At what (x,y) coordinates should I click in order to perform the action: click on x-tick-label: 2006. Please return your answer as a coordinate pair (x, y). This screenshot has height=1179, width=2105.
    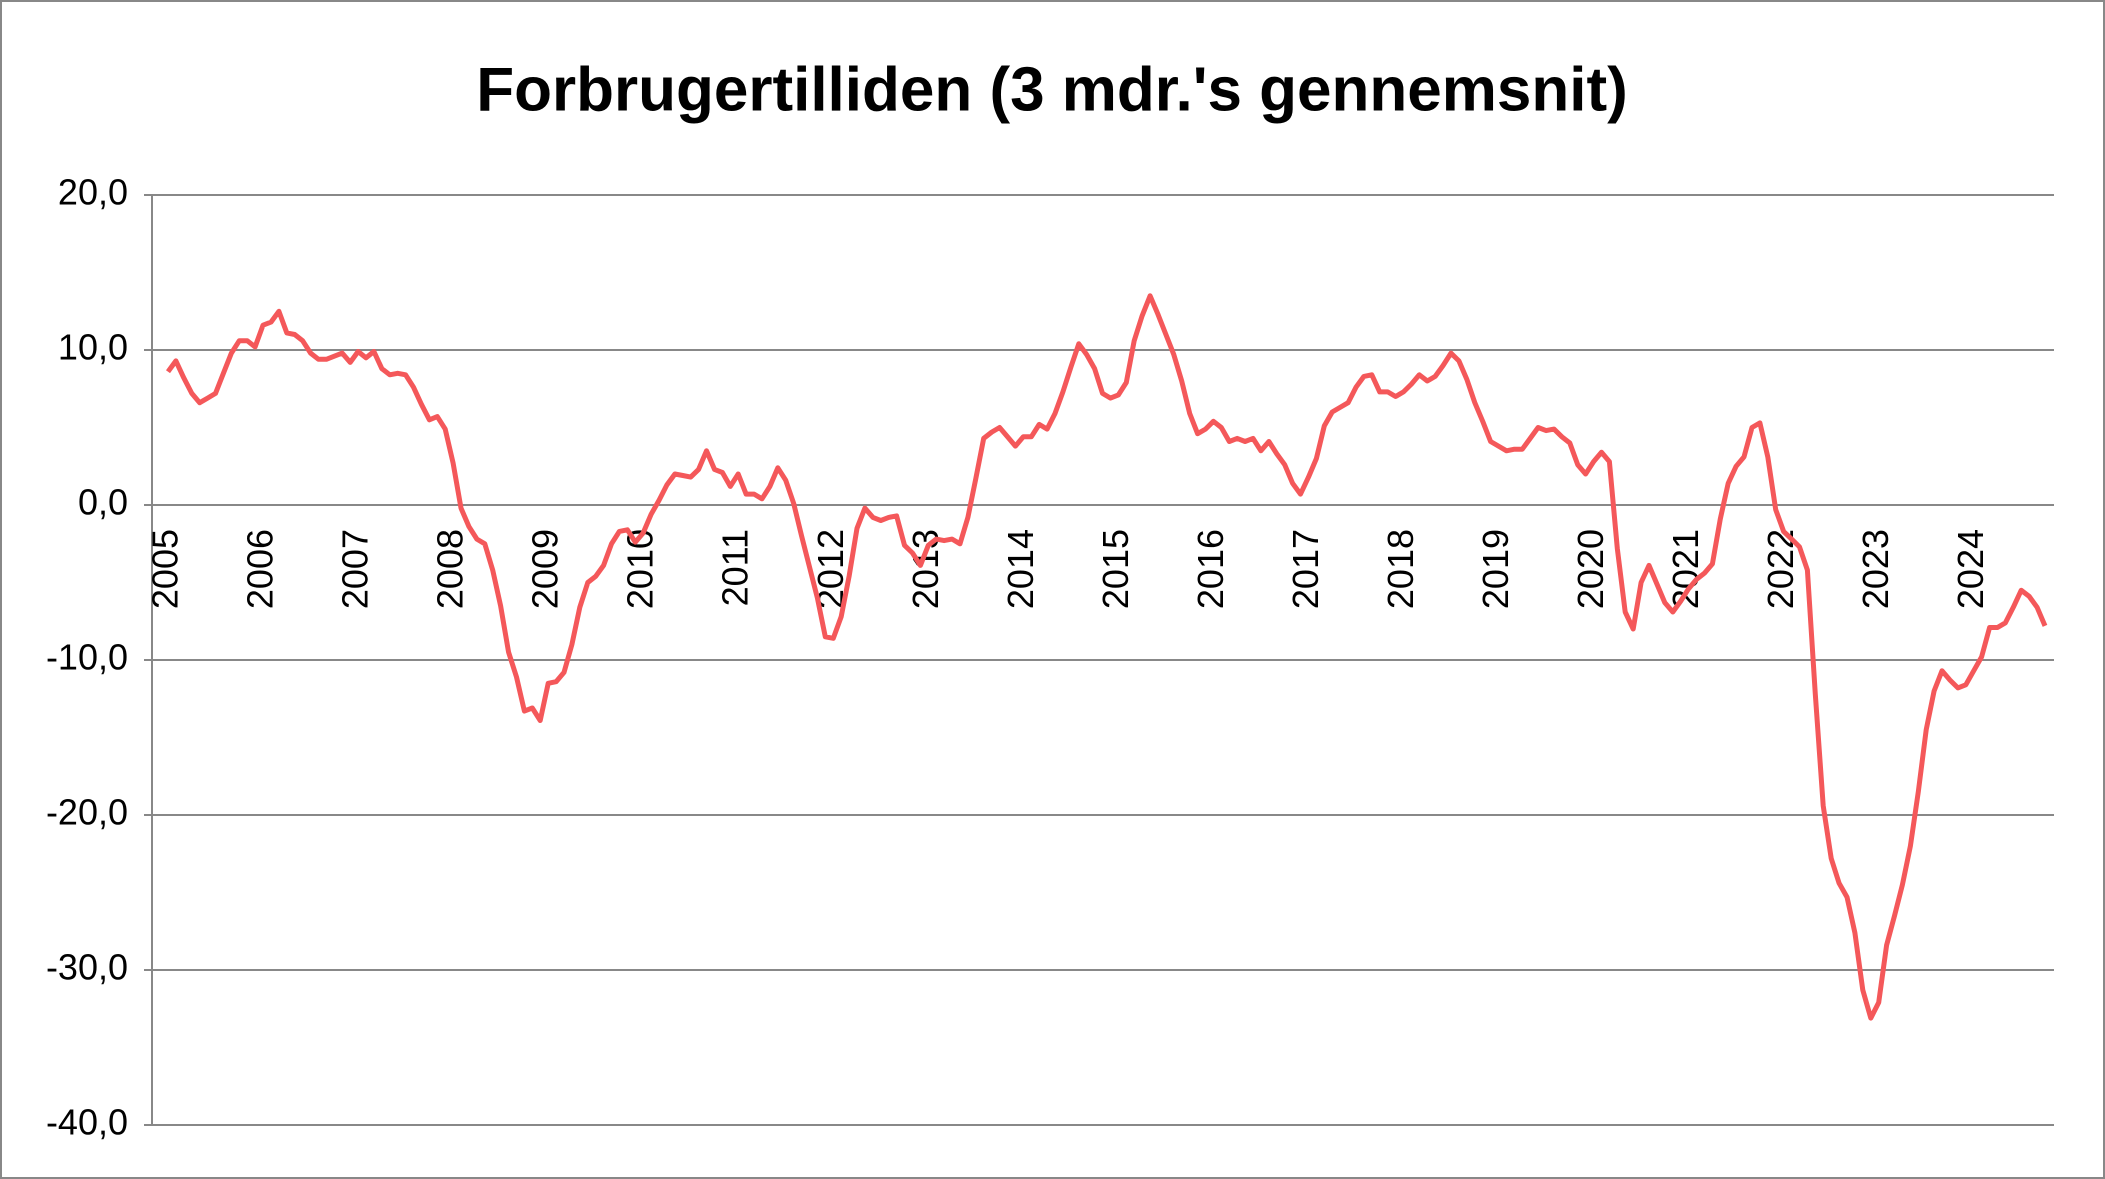
    Looking at the image, I should click on (260, 569).